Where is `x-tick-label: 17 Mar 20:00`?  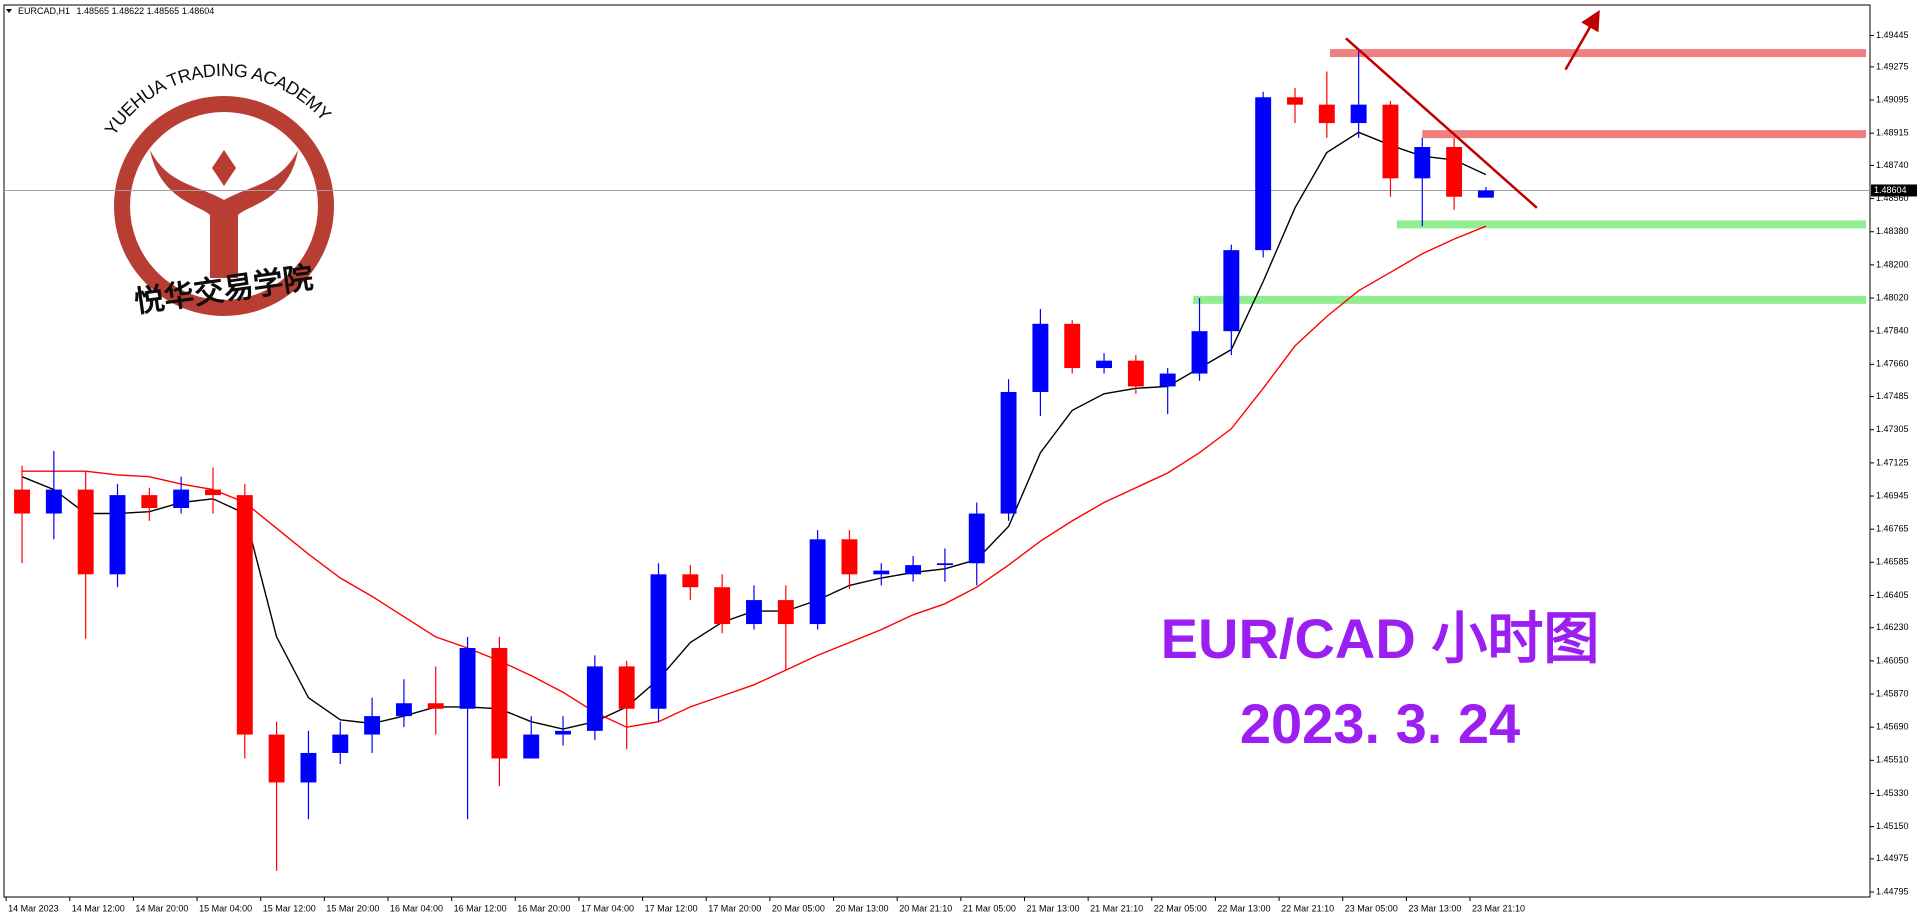 x-tick-label: 17 Mar 20:00 is located at coordinates (734, 908).